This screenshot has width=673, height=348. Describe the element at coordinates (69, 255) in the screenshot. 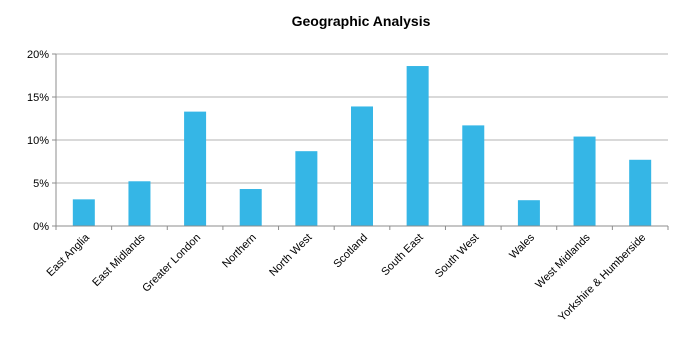

I see `x-tick-label: East Anglia` at that location.